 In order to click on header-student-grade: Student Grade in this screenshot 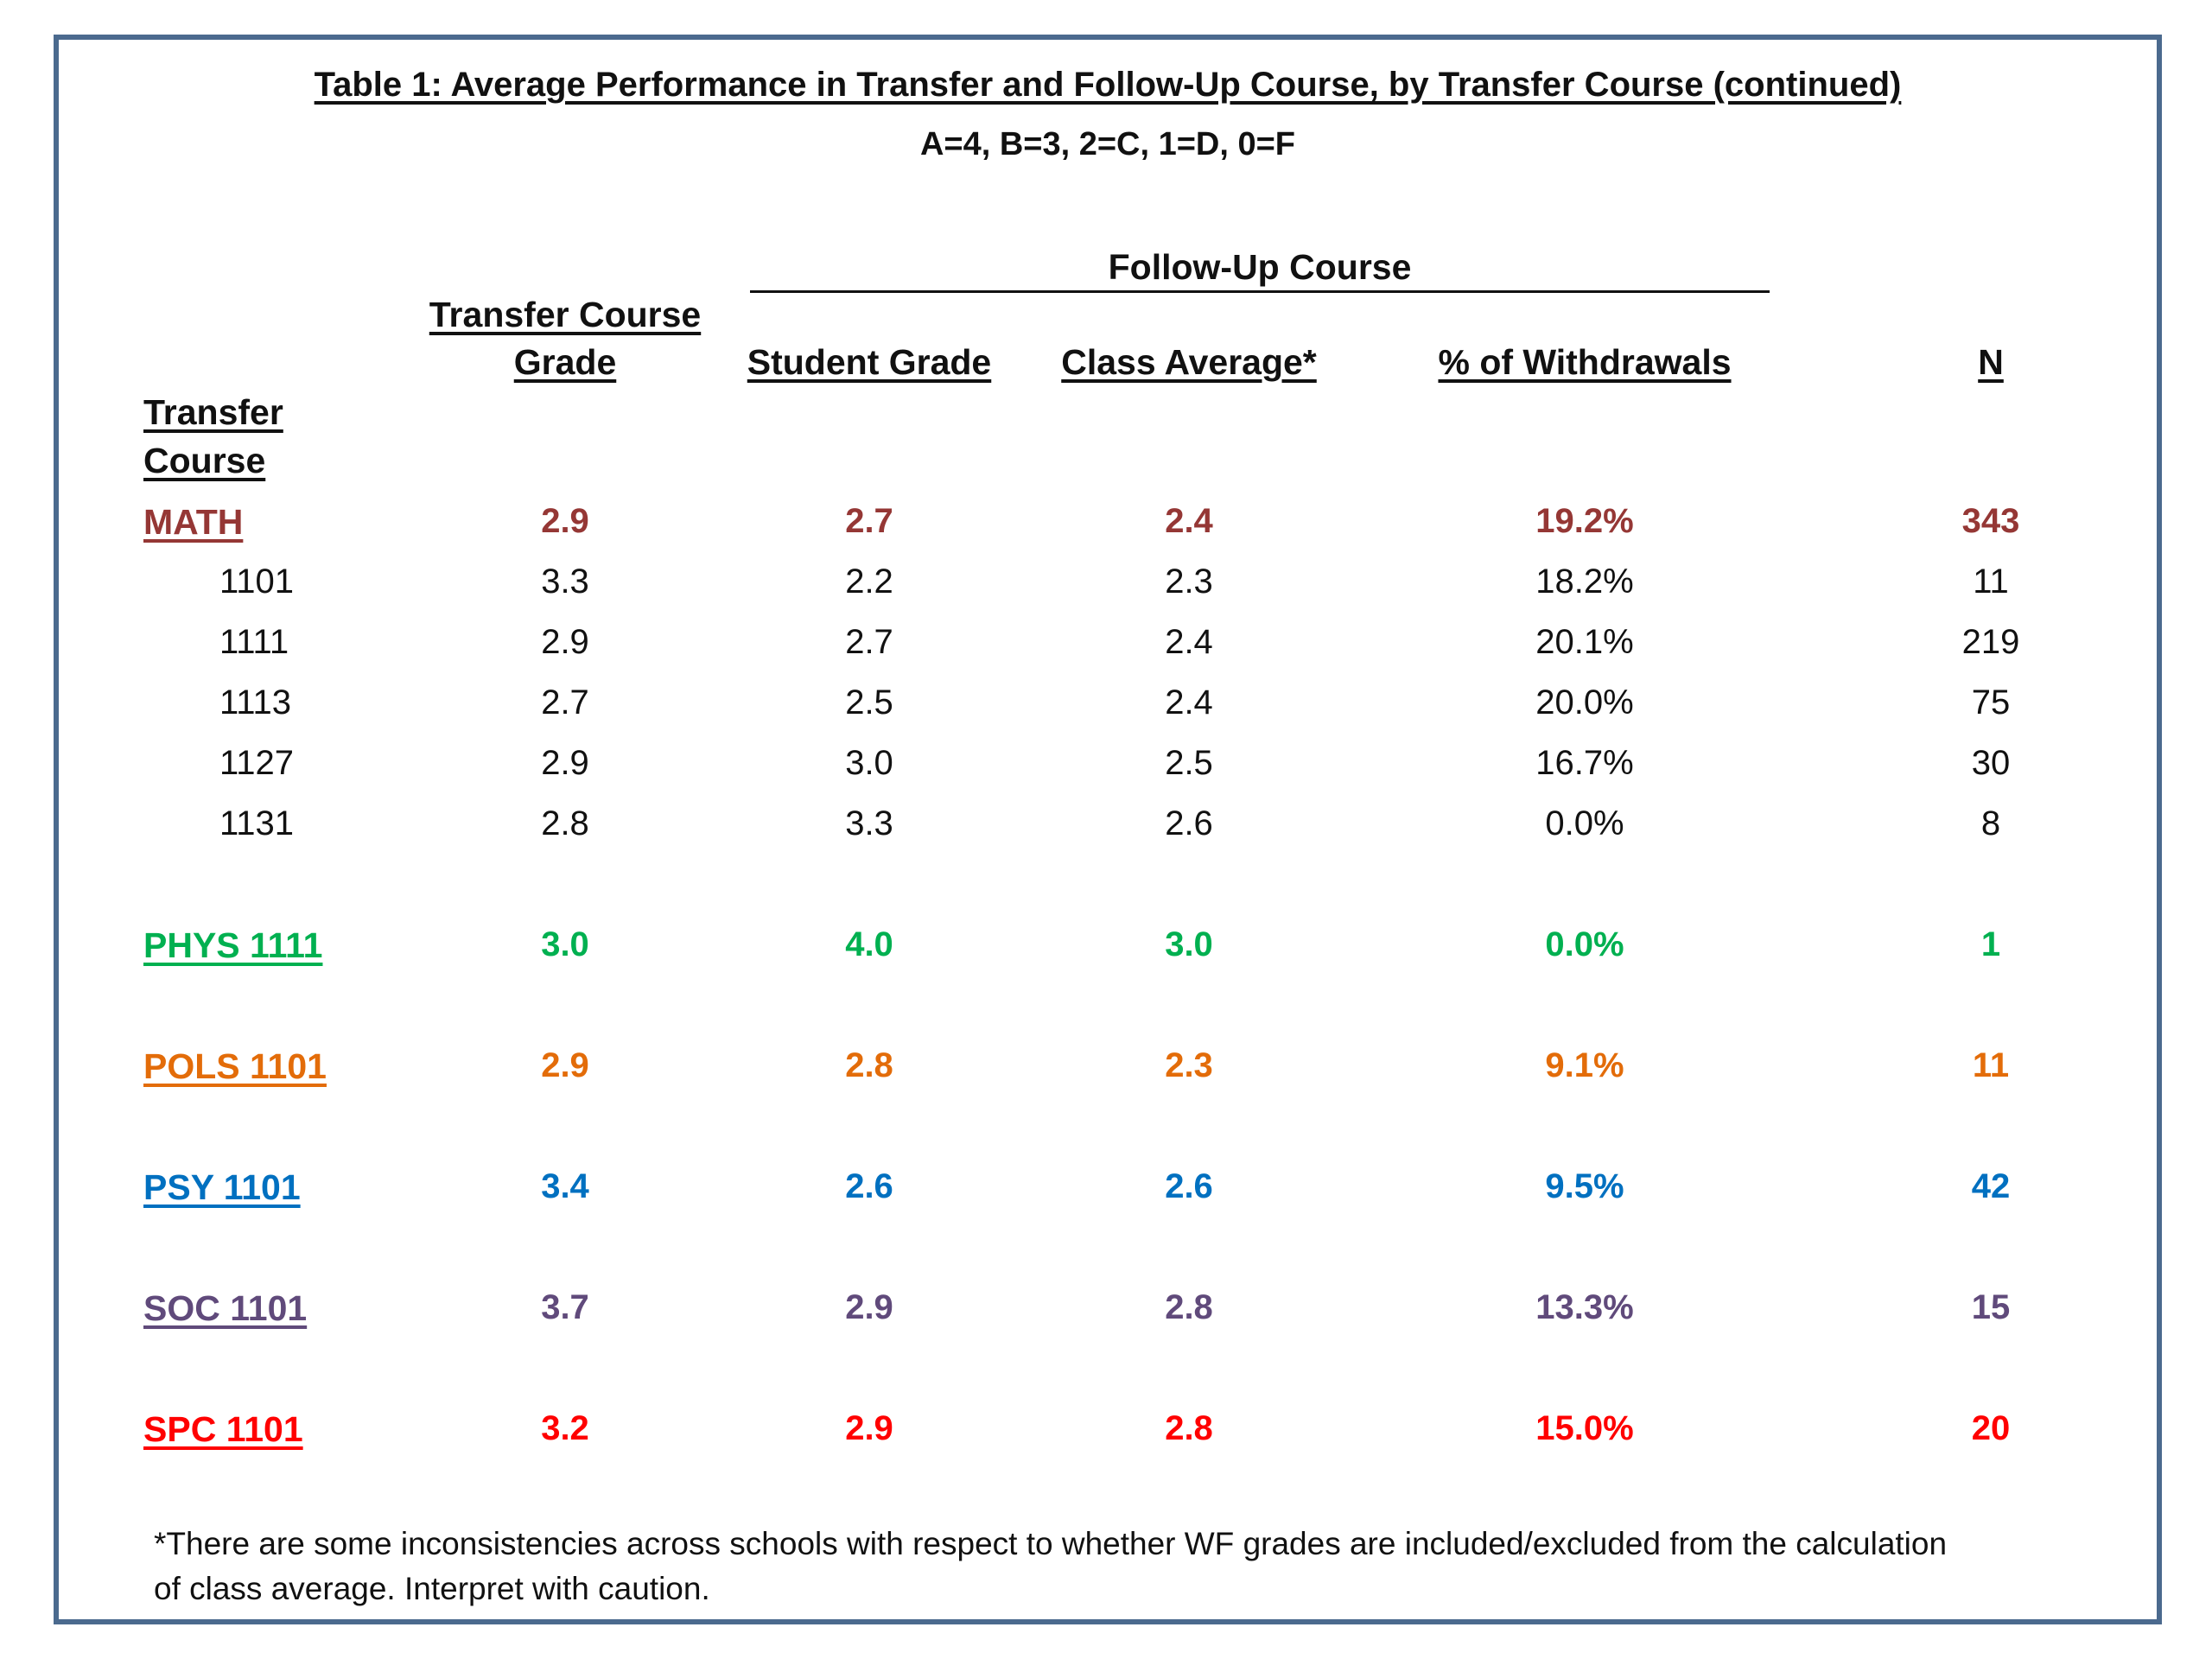, I will do `click(869, 362)`.